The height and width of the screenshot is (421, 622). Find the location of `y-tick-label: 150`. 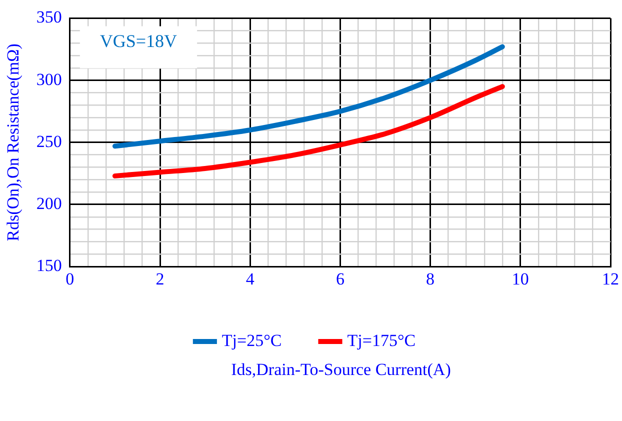

y-tick-label: 150 is located at coordinates (49, 266).